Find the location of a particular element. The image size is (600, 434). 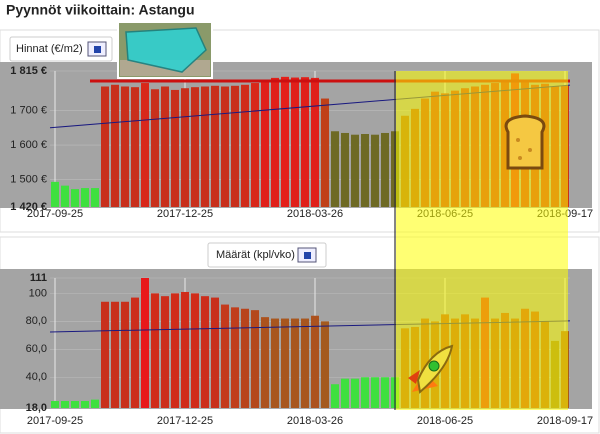

tab: Määrät (kpl/vko) is located at coordinates (267, 255).